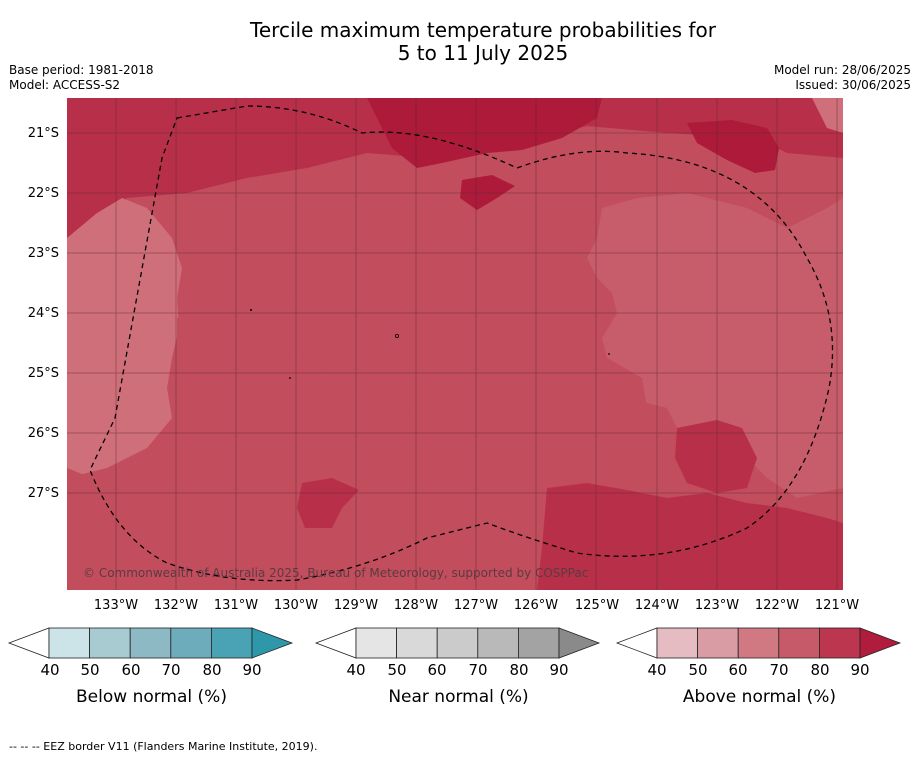 This screenshot has width=919, height=758. I want to click on lon-label-121w: 121°W, so click(837, 605).